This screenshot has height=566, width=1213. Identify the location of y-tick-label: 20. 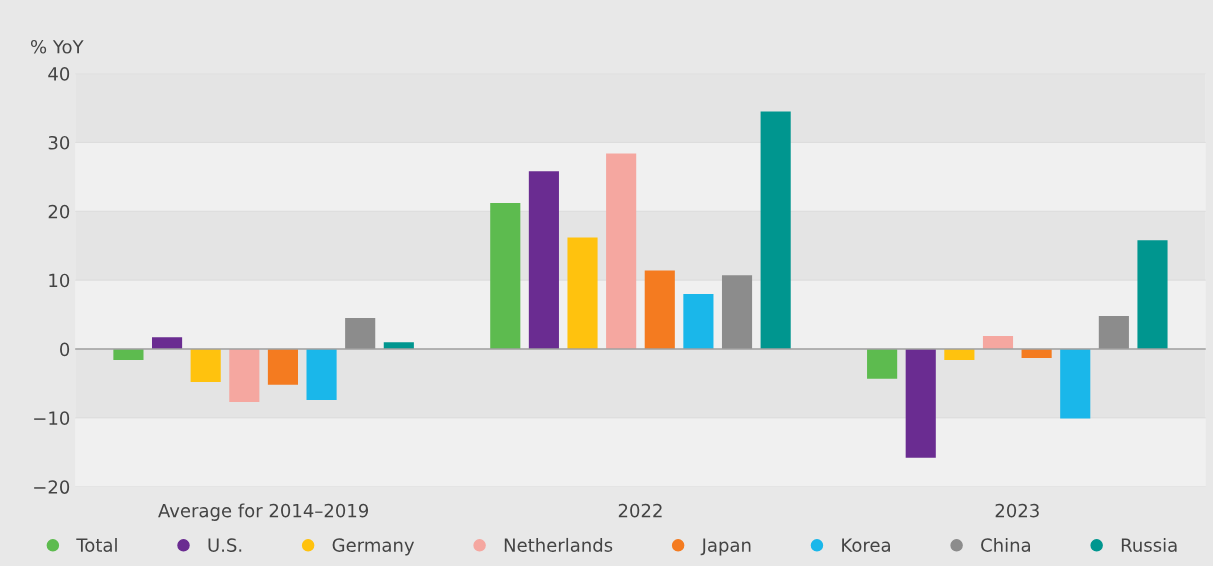
(59, 211).